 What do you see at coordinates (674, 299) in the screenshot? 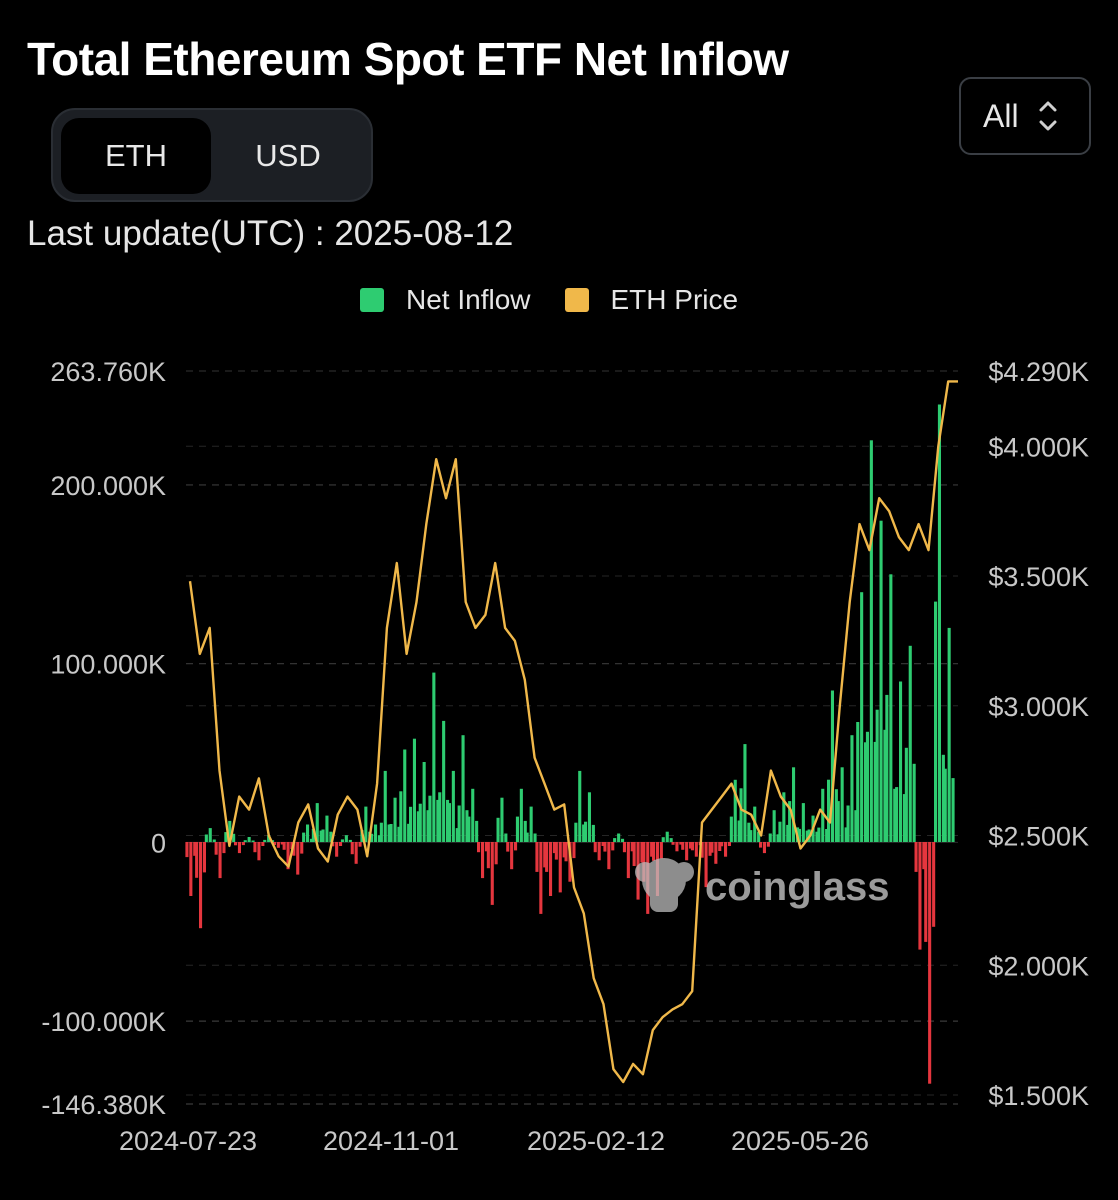
I see `legend-label-eth-price: ETH Price` at bounding box center [674, 299].